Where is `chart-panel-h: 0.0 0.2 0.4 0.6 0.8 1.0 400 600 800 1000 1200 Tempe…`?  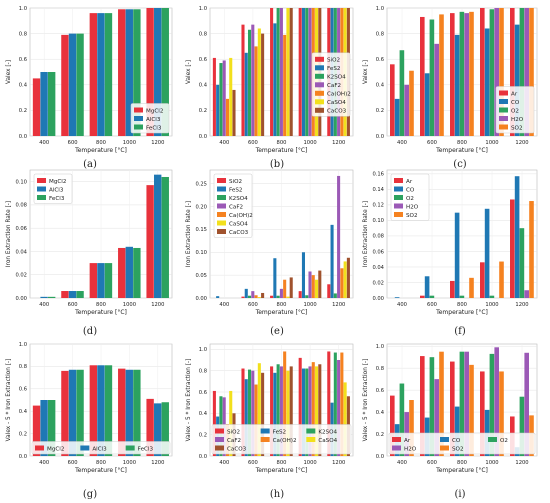
chart-panel-h: 0.0 0.2 0.4 0.6 0.8 1.0 400 600 800 1000 1200 Tempe… is located at coordinates (270, 408).